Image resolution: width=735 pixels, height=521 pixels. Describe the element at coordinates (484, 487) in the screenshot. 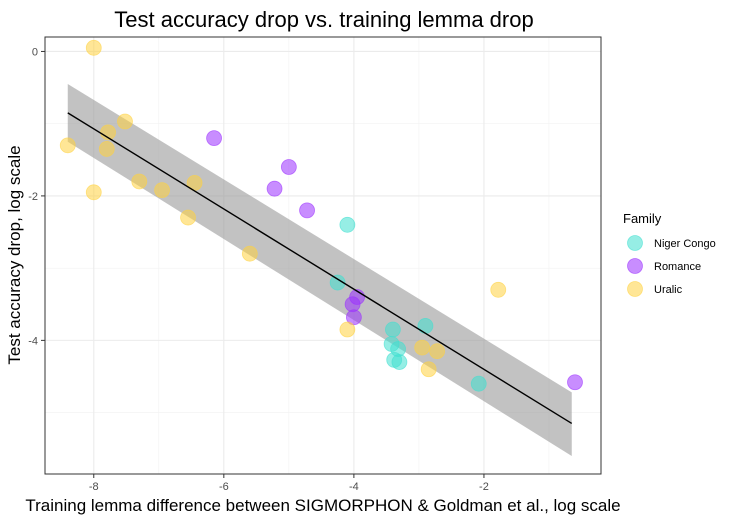

I see `x-tick-label: -2` at that location.